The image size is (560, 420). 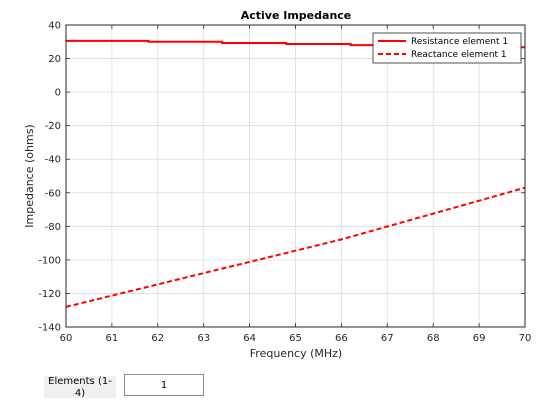 I want to click on x-tick-label: 66, so click(x=341, y=338).